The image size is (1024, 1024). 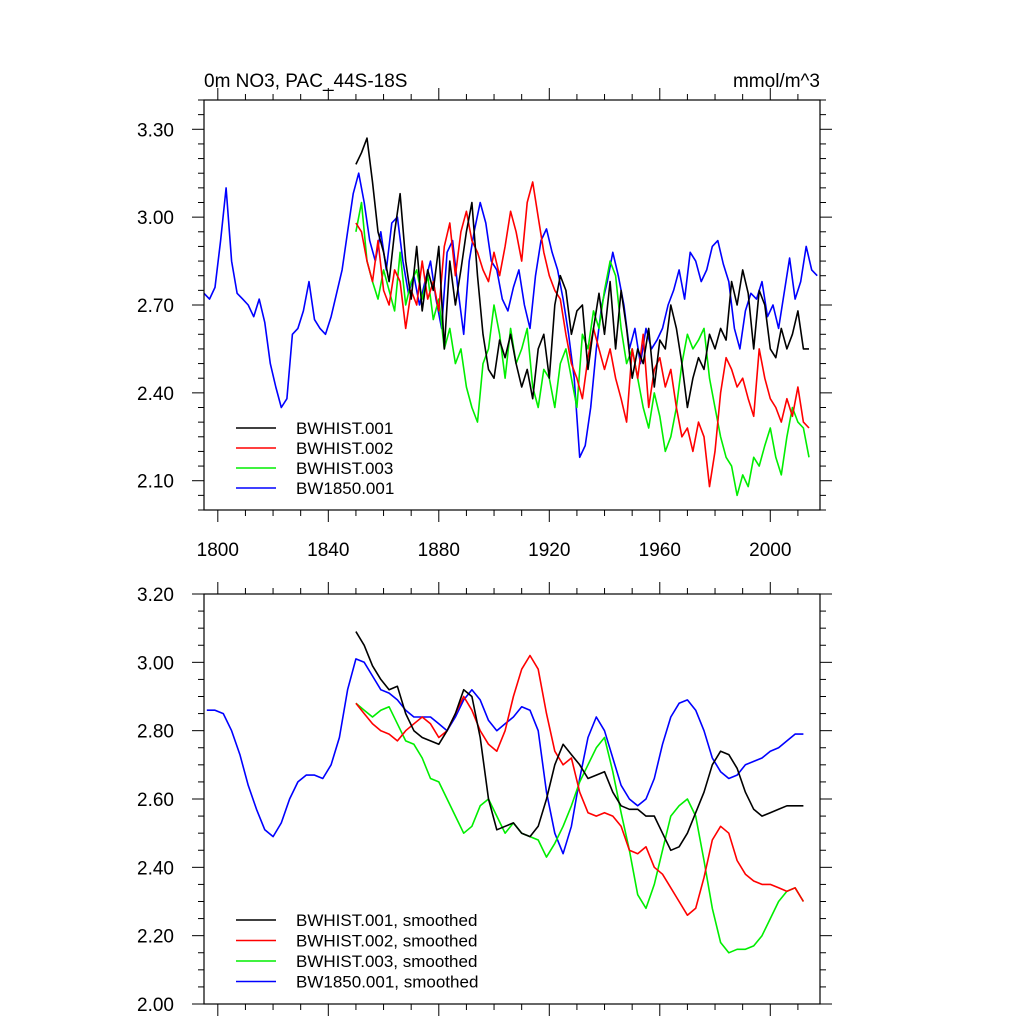 I want to click on series-line-bw1850-001-smoothed, so click(x=505, y=756).